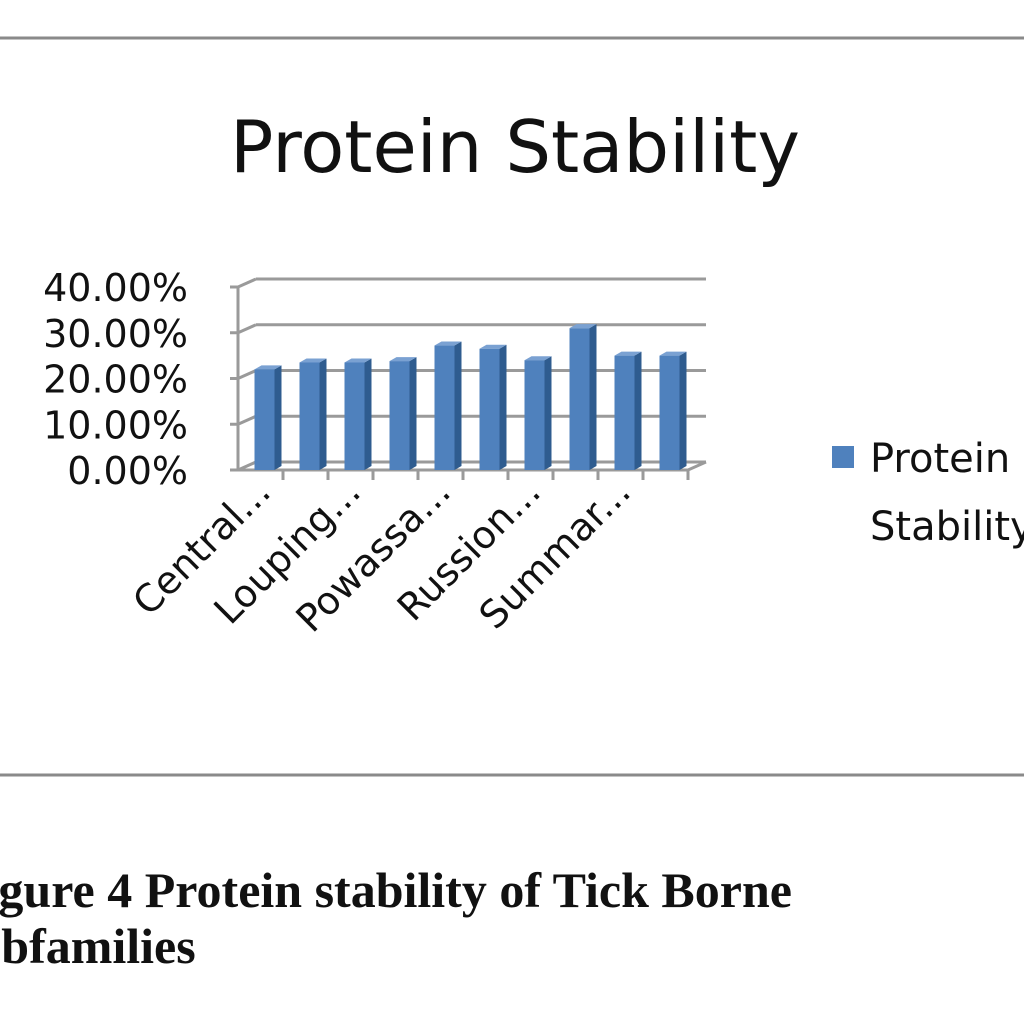 This screenshot has width=1024, height=1024. What do you see at coordinates (98, 946) in the screenshot?
I see `caption-line-2: subfamilies` at bounding box center [98, 946].